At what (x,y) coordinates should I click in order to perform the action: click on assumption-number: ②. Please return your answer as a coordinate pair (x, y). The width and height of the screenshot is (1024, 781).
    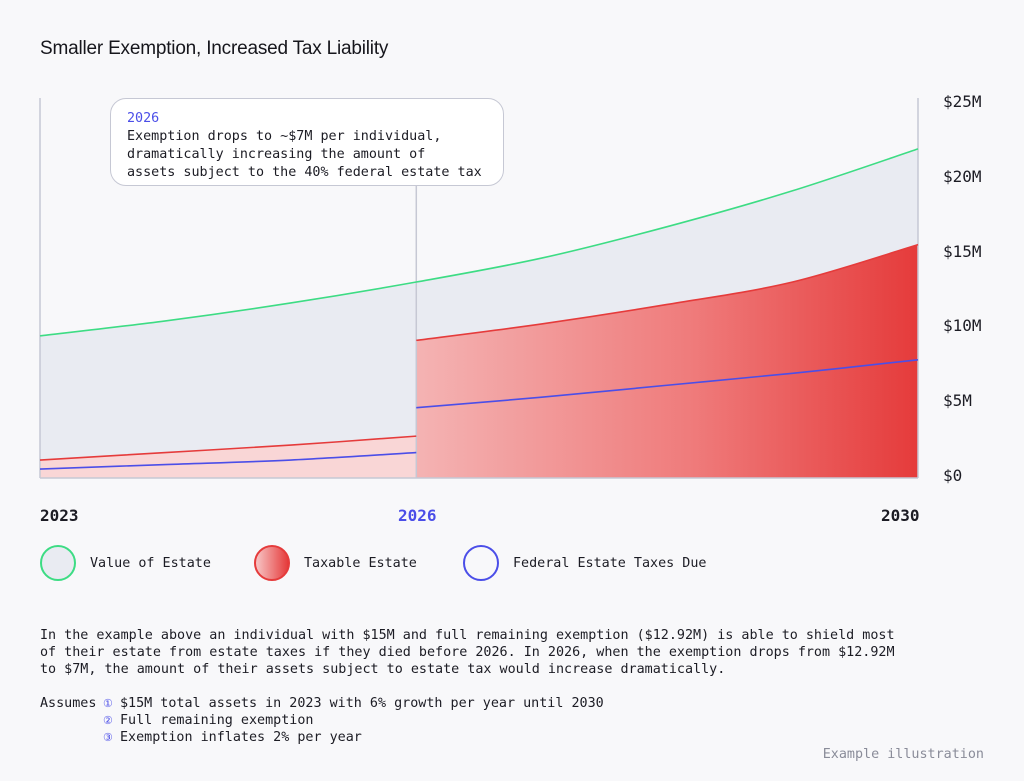
    Looking at the image, I should click on (108, 720).